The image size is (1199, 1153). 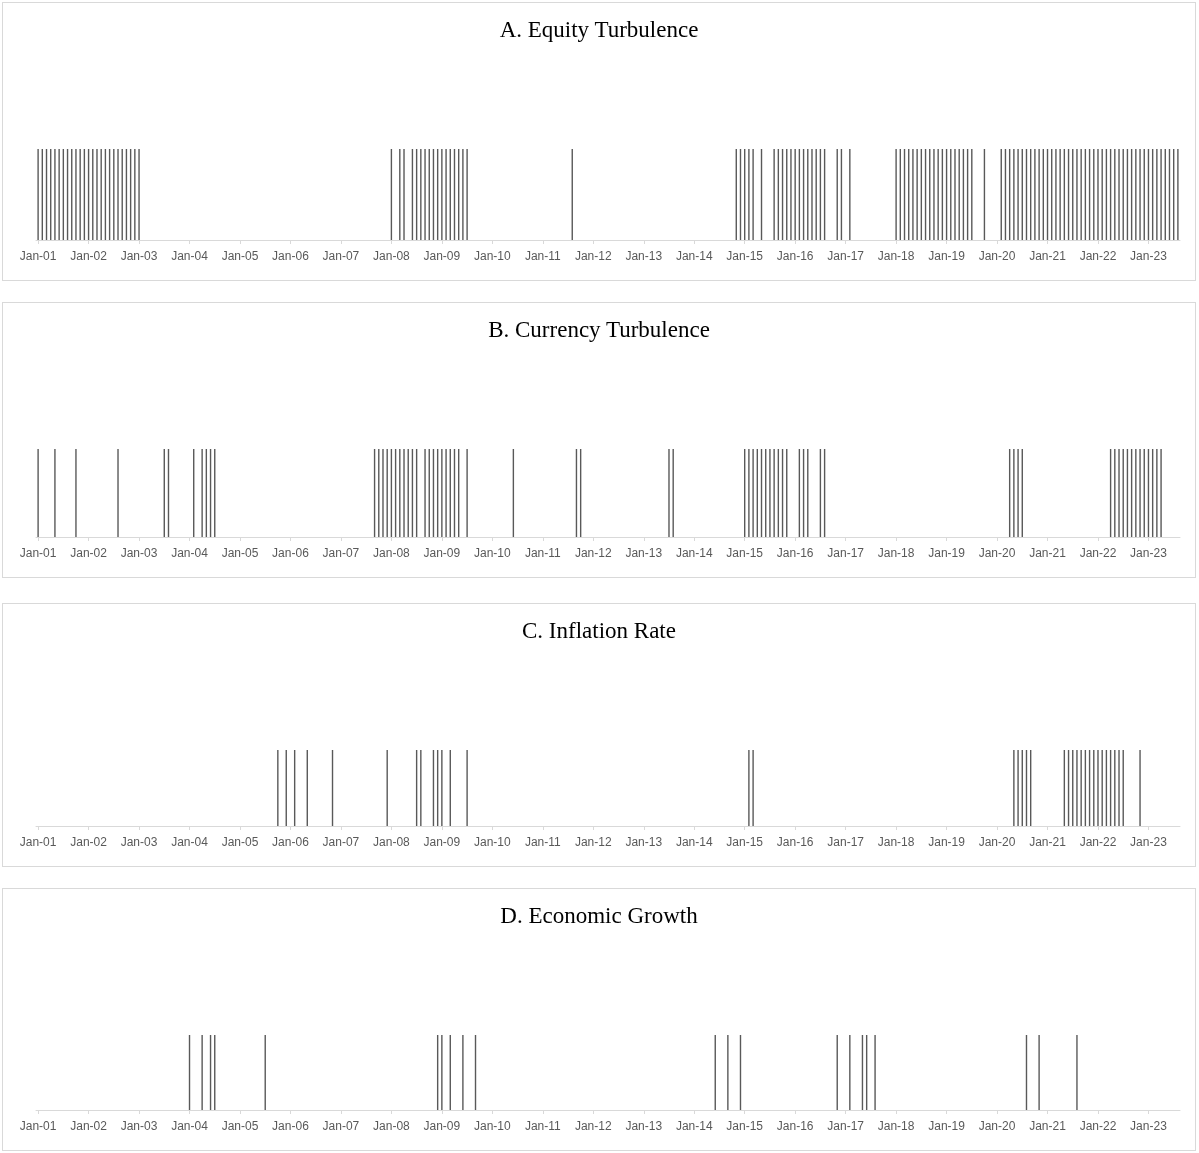 I want to click on chart-title: C. Inflation Rate, so click(x=599, y=630).